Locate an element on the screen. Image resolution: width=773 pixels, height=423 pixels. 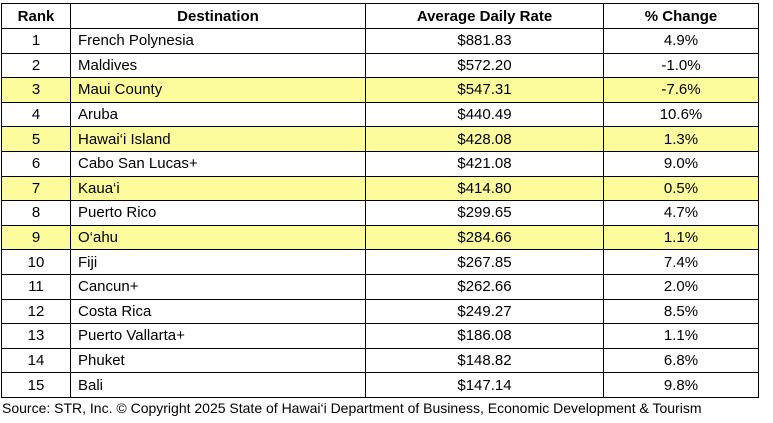
destination-cell: Costa Rica is located at coordinates (218, 311).